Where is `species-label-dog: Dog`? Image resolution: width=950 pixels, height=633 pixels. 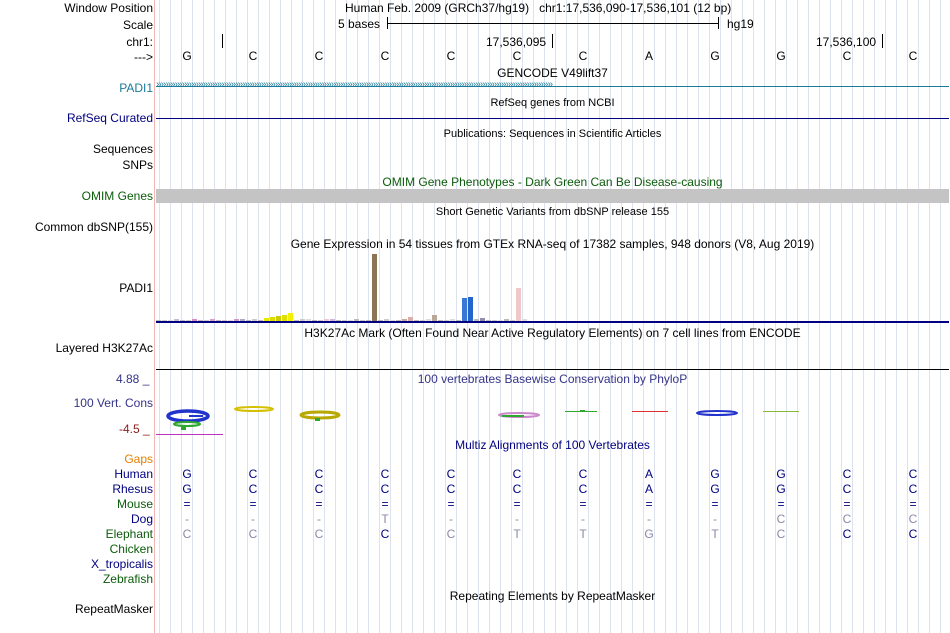
species-label-dog: Dog is located at coordinates (141, 519).